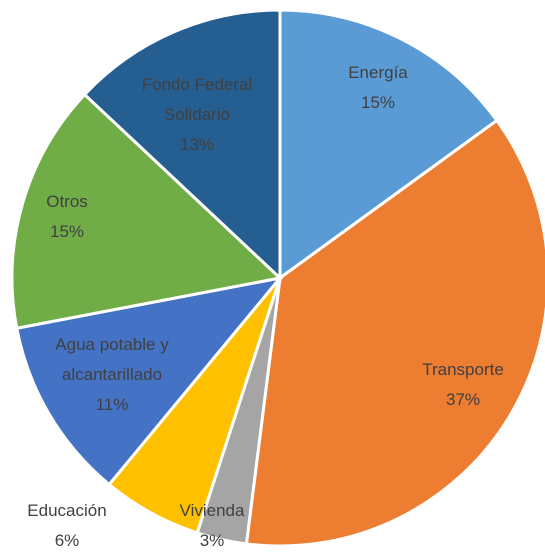  What do you see at coordinates (463, 385) in the screenshot?
I see `slice-label: Transporte 37%` at bounding box center [463, 385].